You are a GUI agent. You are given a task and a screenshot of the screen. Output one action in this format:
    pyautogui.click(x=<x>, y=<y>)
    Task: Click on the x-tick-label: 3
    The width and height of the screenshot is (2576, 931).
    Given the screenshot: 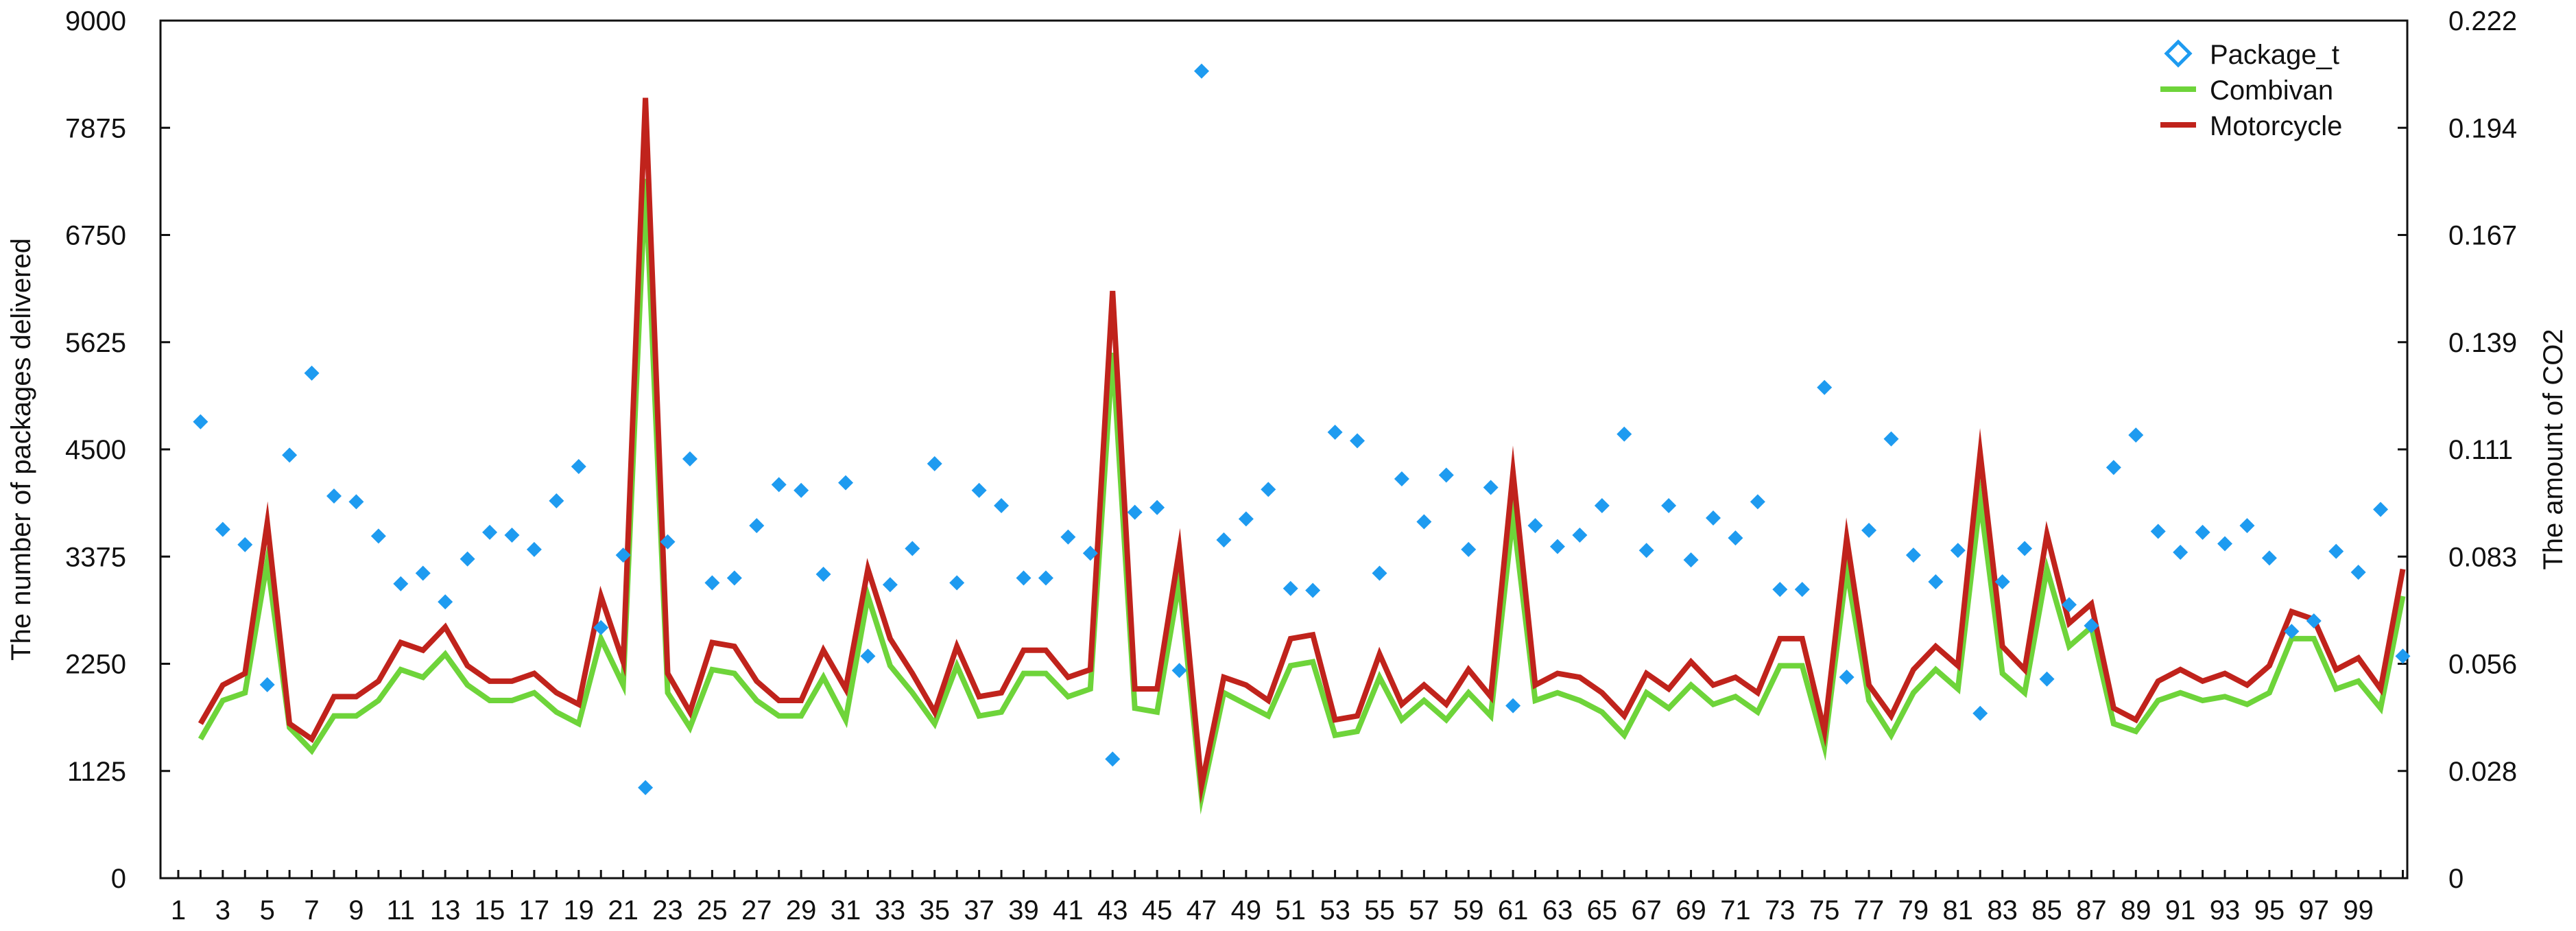 What is the action you would take?
    pyautogui.click(x=222, y=910)
    